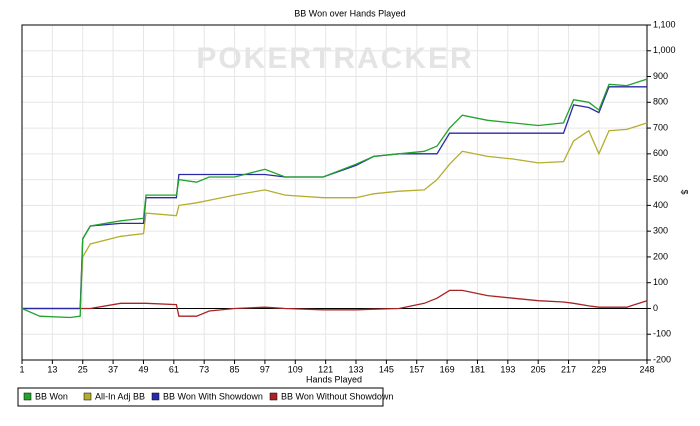 The image size is (700, 426). I want to click on y-tick-label: 800, so click(660, 102).